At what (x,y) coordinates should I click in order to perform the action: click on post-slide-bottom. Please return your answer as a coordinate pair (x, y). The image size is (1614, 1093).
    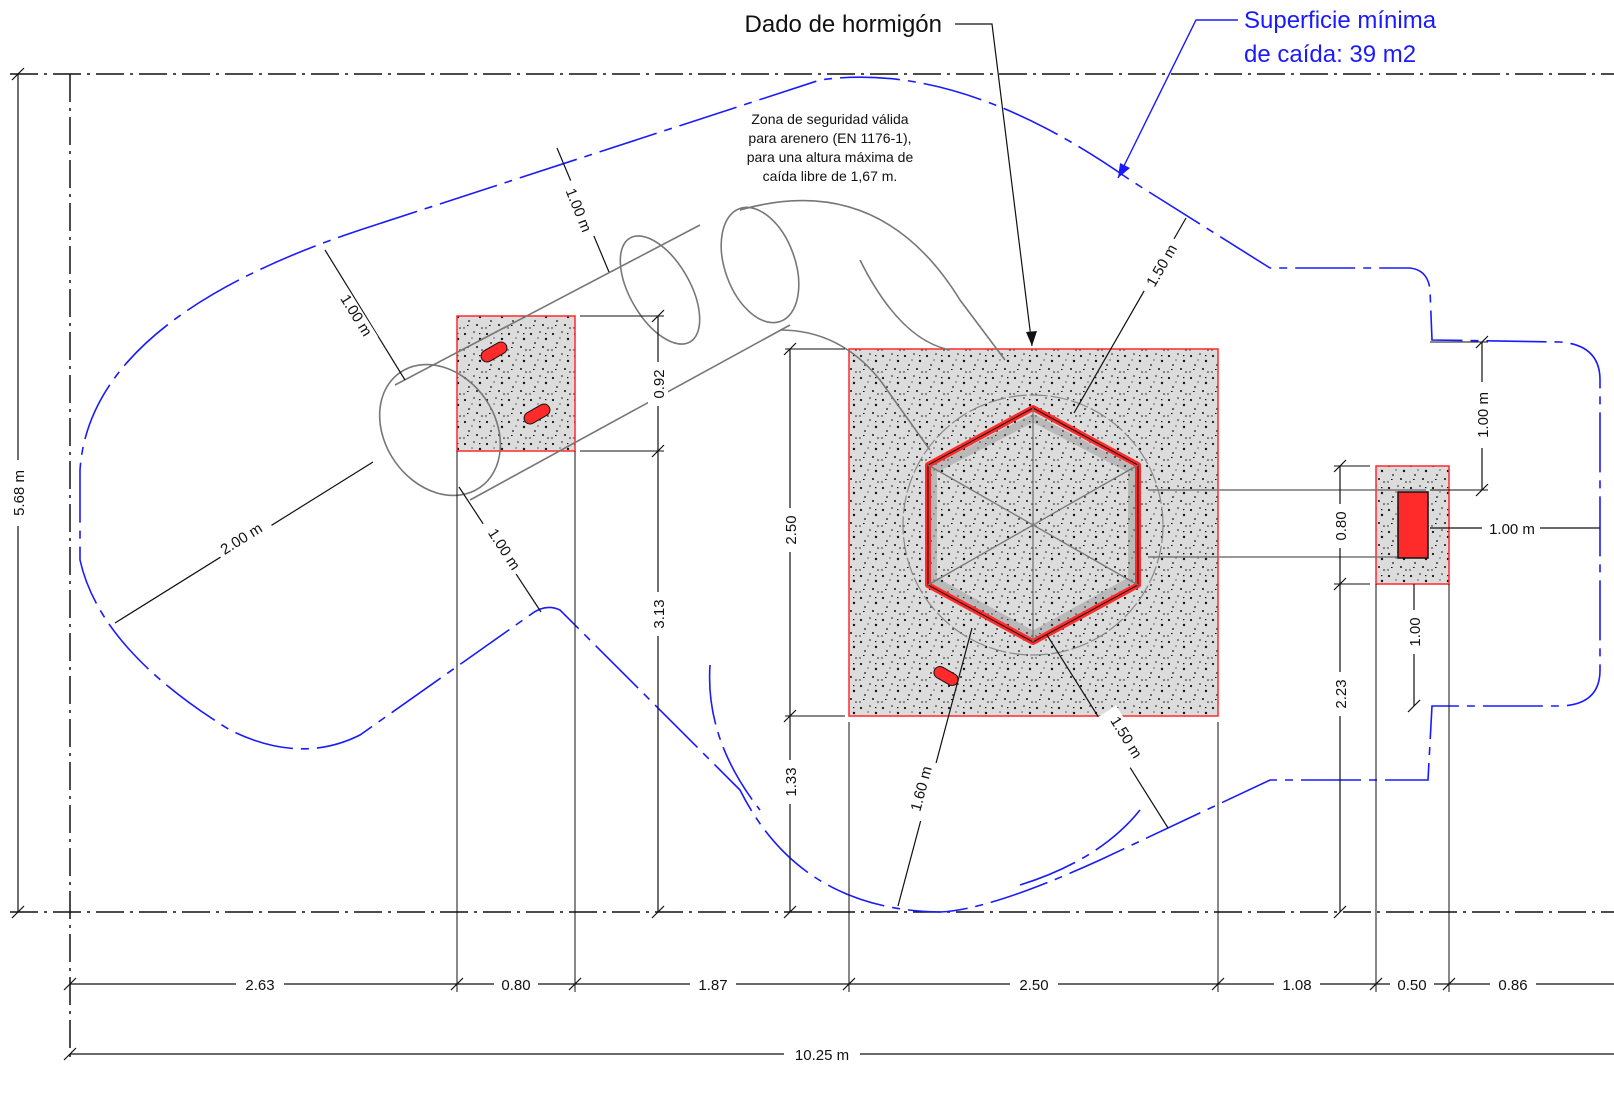
    Looking at the image, I should click on (537, 414).